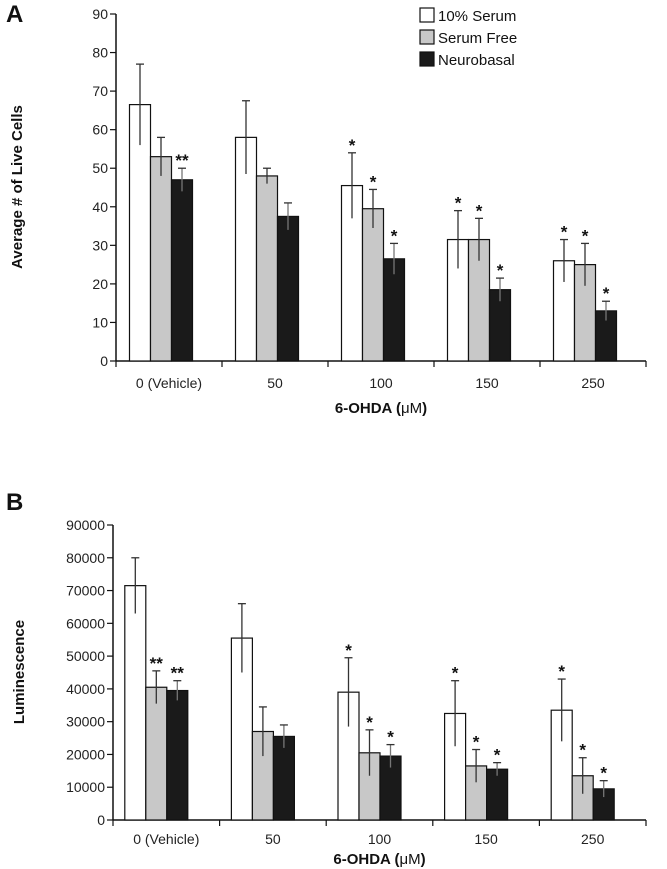  I want to click on legend: 10% Serum Serum Free Neurobasal, so click(468, 38).